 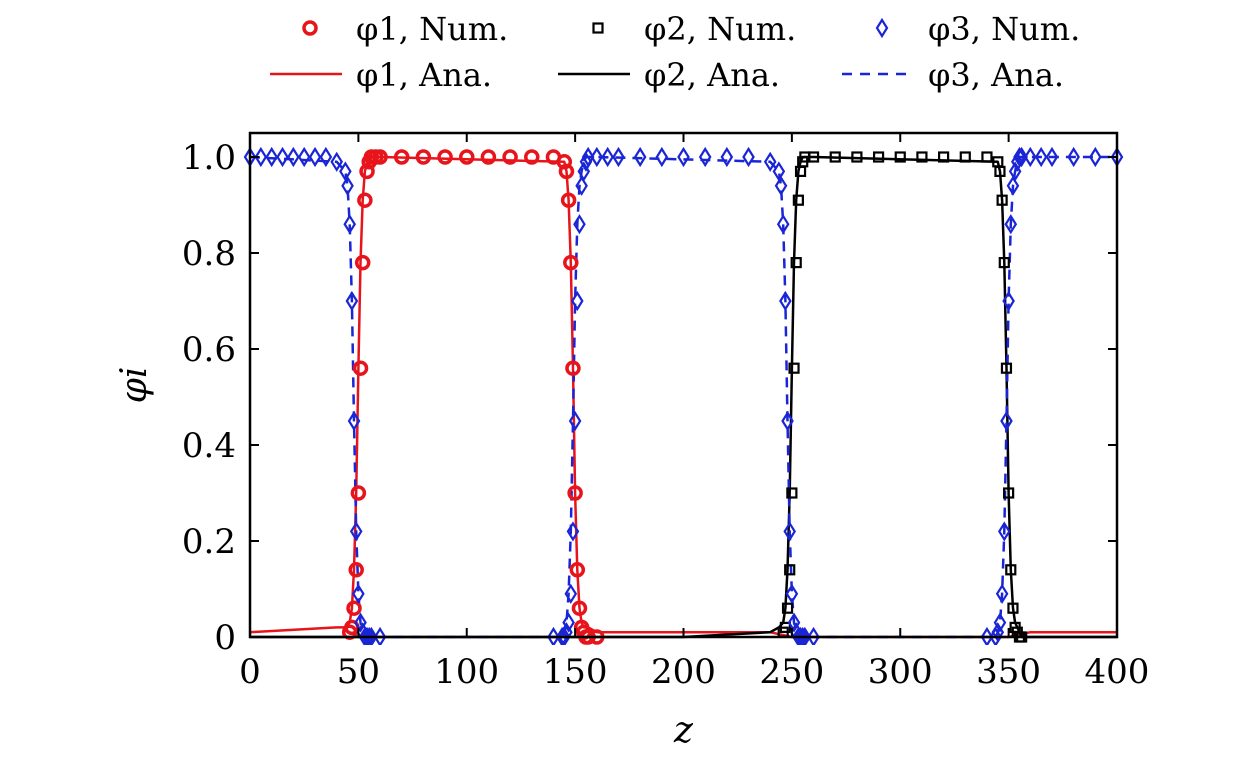 What do you see at coordinates (712, 75) in the screenshot?
I see `legend-label: φ2, Ana.` at bounding box center [712, 75].